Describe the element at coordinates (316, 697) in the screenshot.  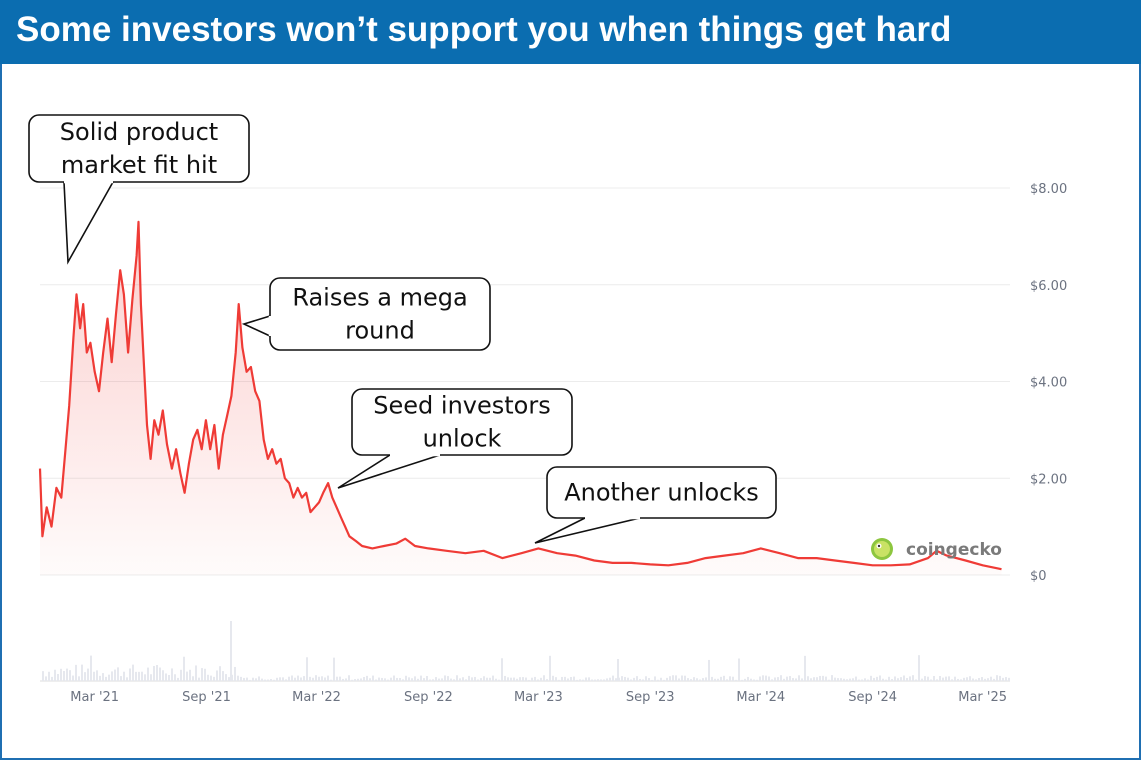
I see `x-tick-label: Mar '22` at that location.